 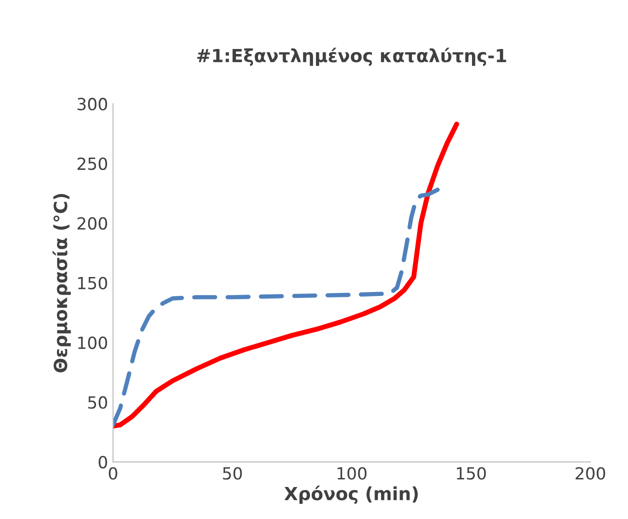 I want to click on x-tick-label: 100, so click(x=352, y=473).